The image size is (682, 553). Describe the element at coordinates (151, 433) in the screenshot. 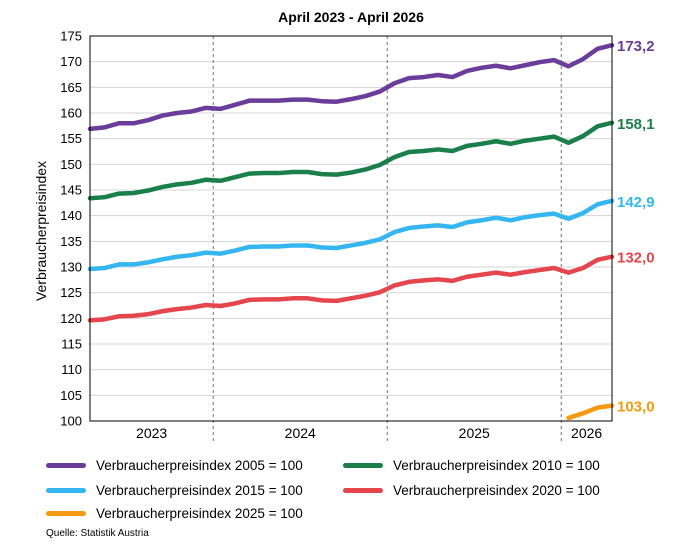

I see `x-tick-label: 2023` at that location.